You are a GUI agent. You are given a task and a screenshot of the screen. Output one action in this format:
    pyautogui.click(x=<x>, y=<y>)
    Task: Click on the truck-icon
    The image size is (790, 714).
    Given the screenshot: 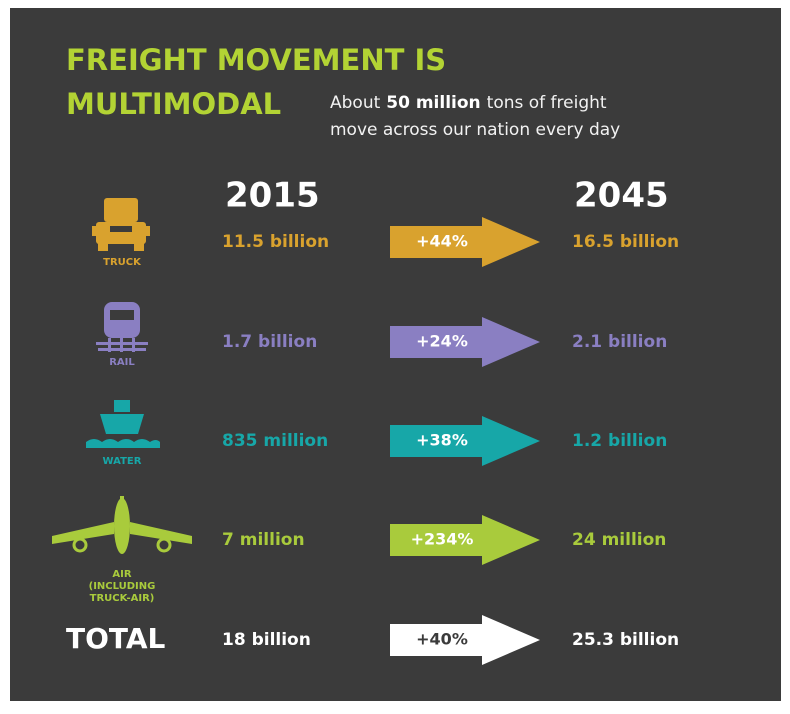 What is the action you would take?
    pyautogui.click(x=121, y=224)
    